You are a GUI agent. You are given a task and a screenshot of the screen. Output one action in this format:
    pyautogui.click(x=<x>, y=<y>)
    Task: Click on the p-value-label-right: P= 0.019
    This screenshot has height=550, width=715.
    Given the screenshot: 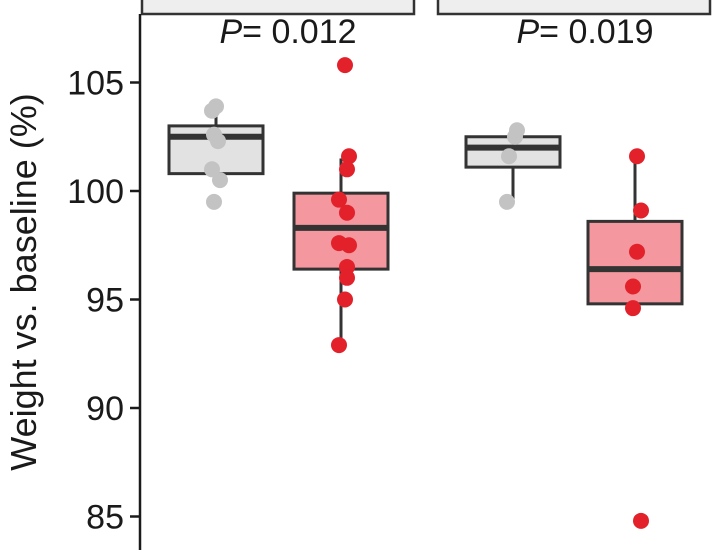 What is the action you would take?
    pyautogui.click(x=584, y=32)
    